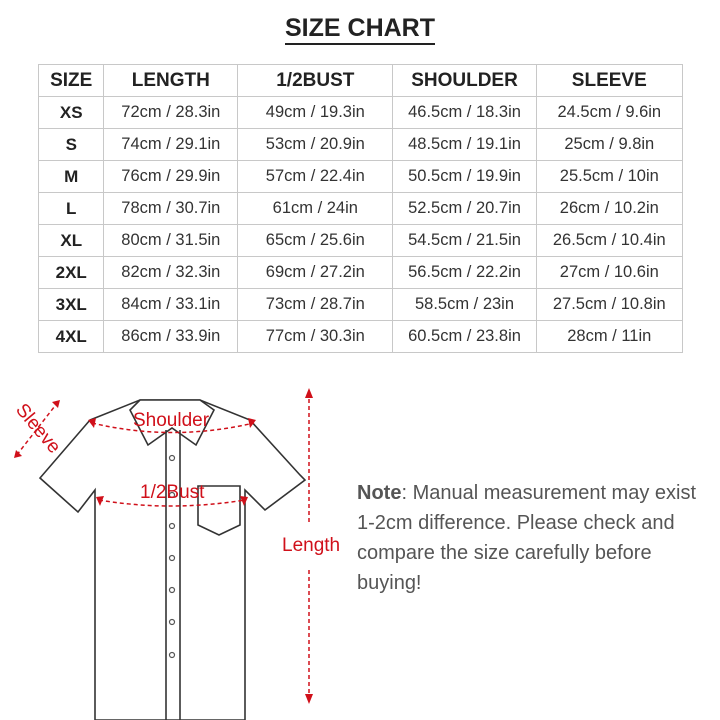 The height and width of the screenshot is (720, 720). Describe the element at coordinates (315, 176) in the screenshot. I see `measurement-cell: 57cm / 22.4in` at that location.